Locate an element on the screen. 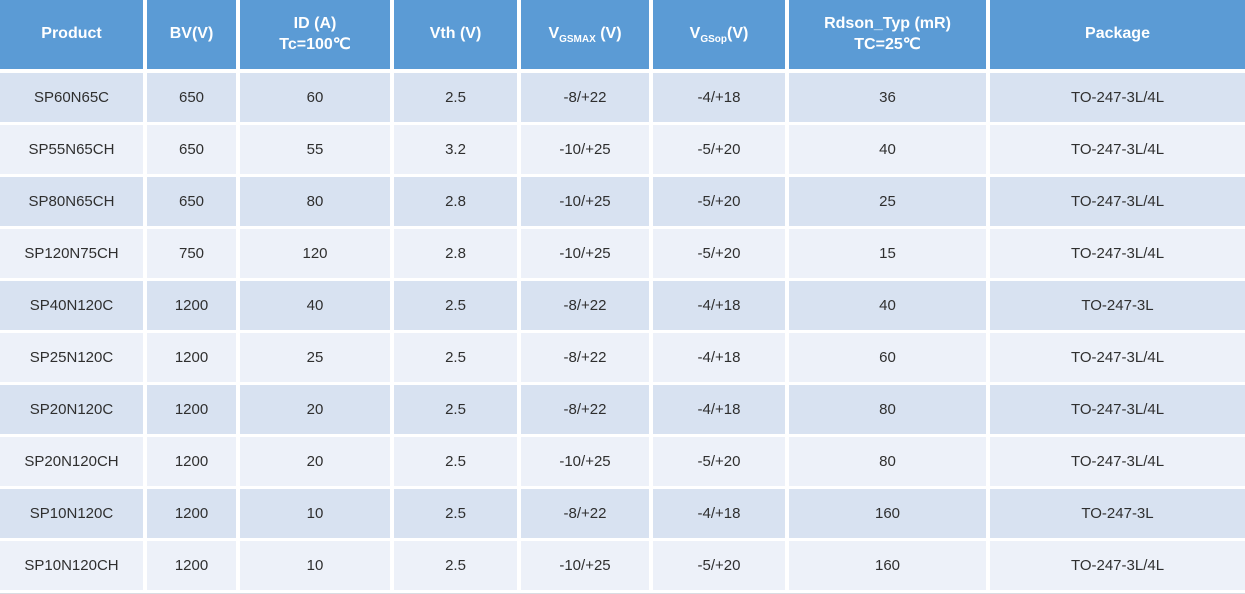 This screenshot has width=1245, height=594. cell-id-current: 25 is located at coordinates (316, 358).